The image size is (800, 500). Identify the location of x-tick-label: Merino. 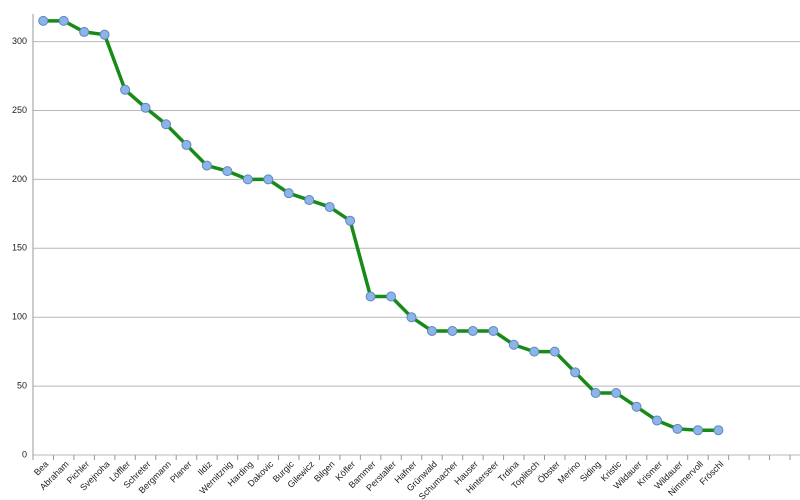
(569, 472).